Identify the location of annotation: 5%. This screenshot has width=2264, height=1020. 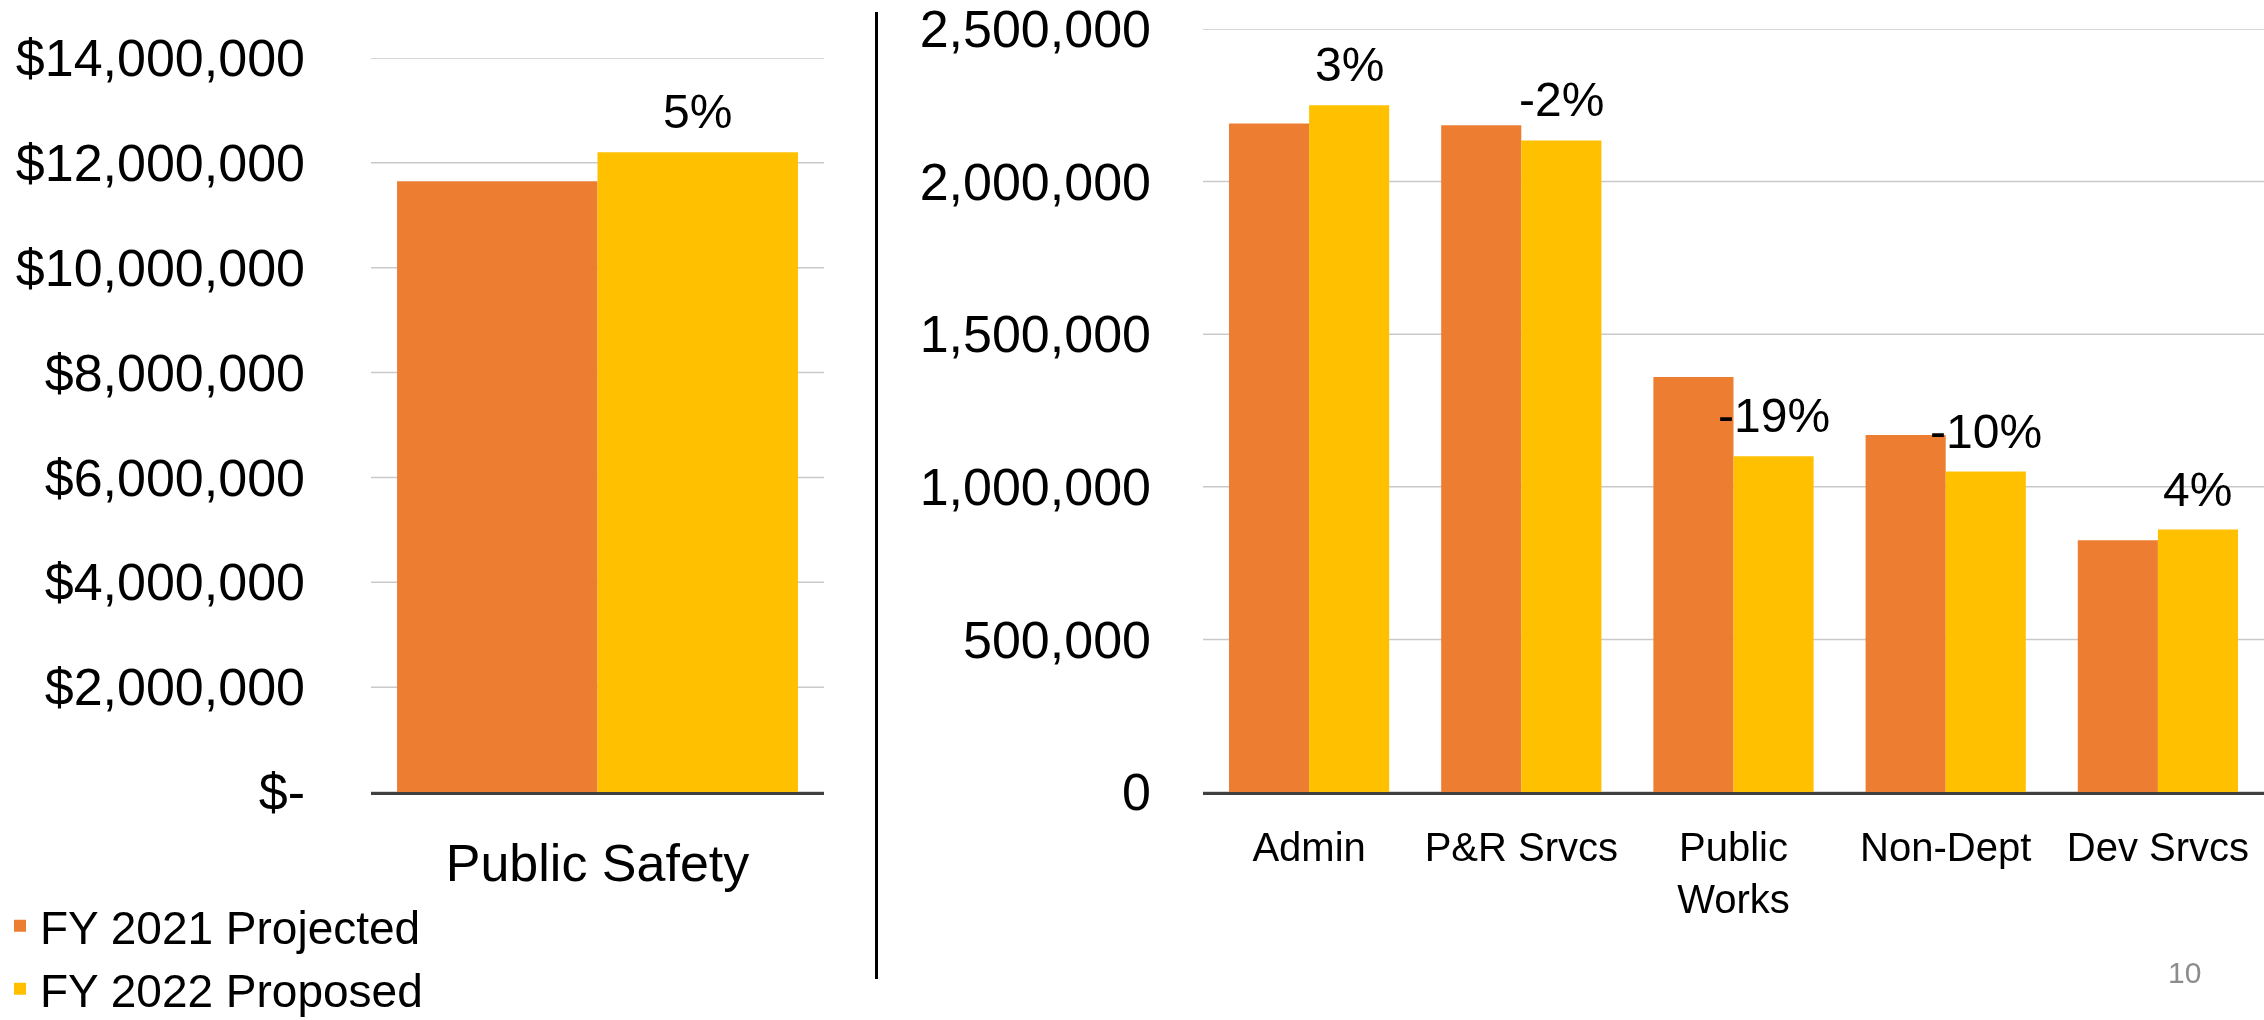
(698, 111).